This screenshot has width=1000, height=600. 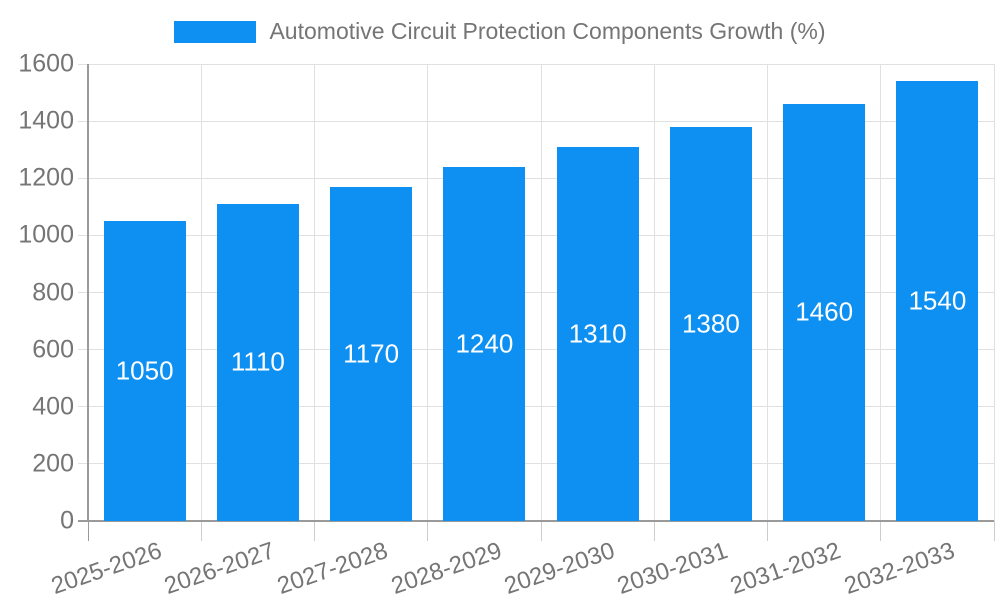 What do you see at coordinates (215, 31) in the screenshot?
I see `legend-swatch-icon` at bounding box center [215, 31].